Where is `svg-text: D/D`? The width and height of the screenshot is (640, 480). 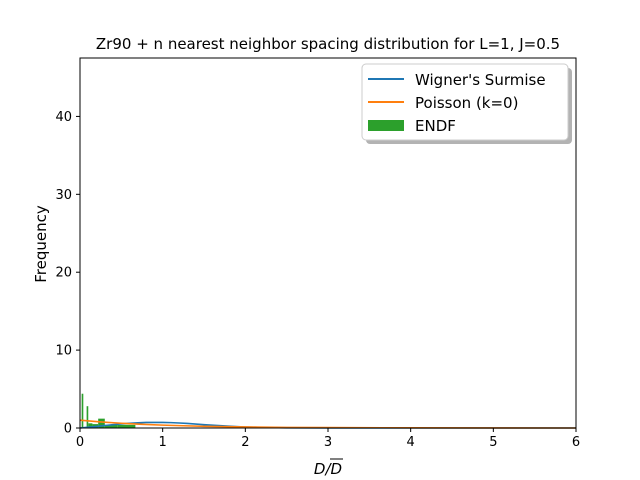
svg-text: D/D is located at coordinates (328, 469).